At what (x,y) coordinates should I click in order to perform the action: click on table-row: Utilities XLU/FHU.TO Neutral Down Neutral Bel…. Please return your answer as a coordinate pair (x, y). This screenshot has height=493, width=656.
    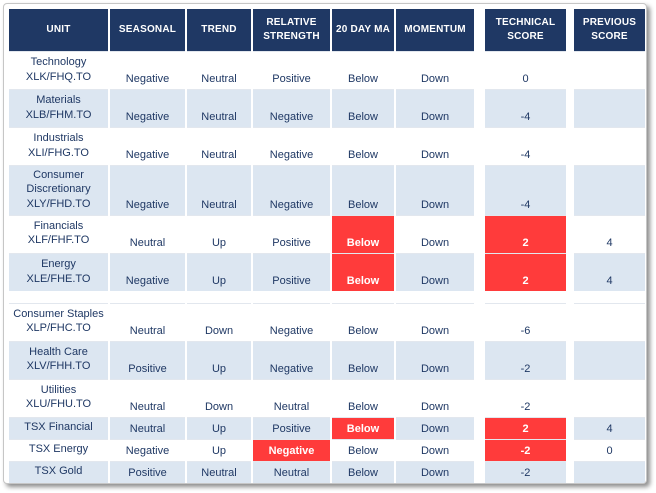
    Looking at the image, I should click on (327, 398).